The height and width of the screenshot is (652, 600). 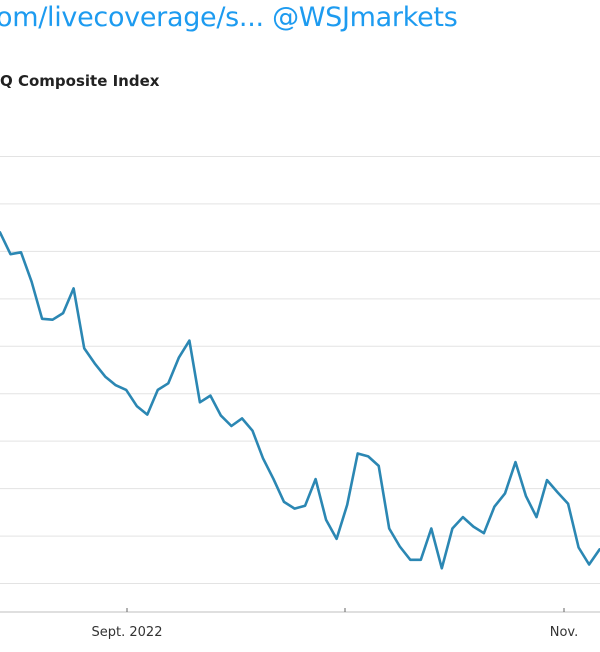 I want to click on chart-title: Q Composite Index, so click(x=80, y=81).